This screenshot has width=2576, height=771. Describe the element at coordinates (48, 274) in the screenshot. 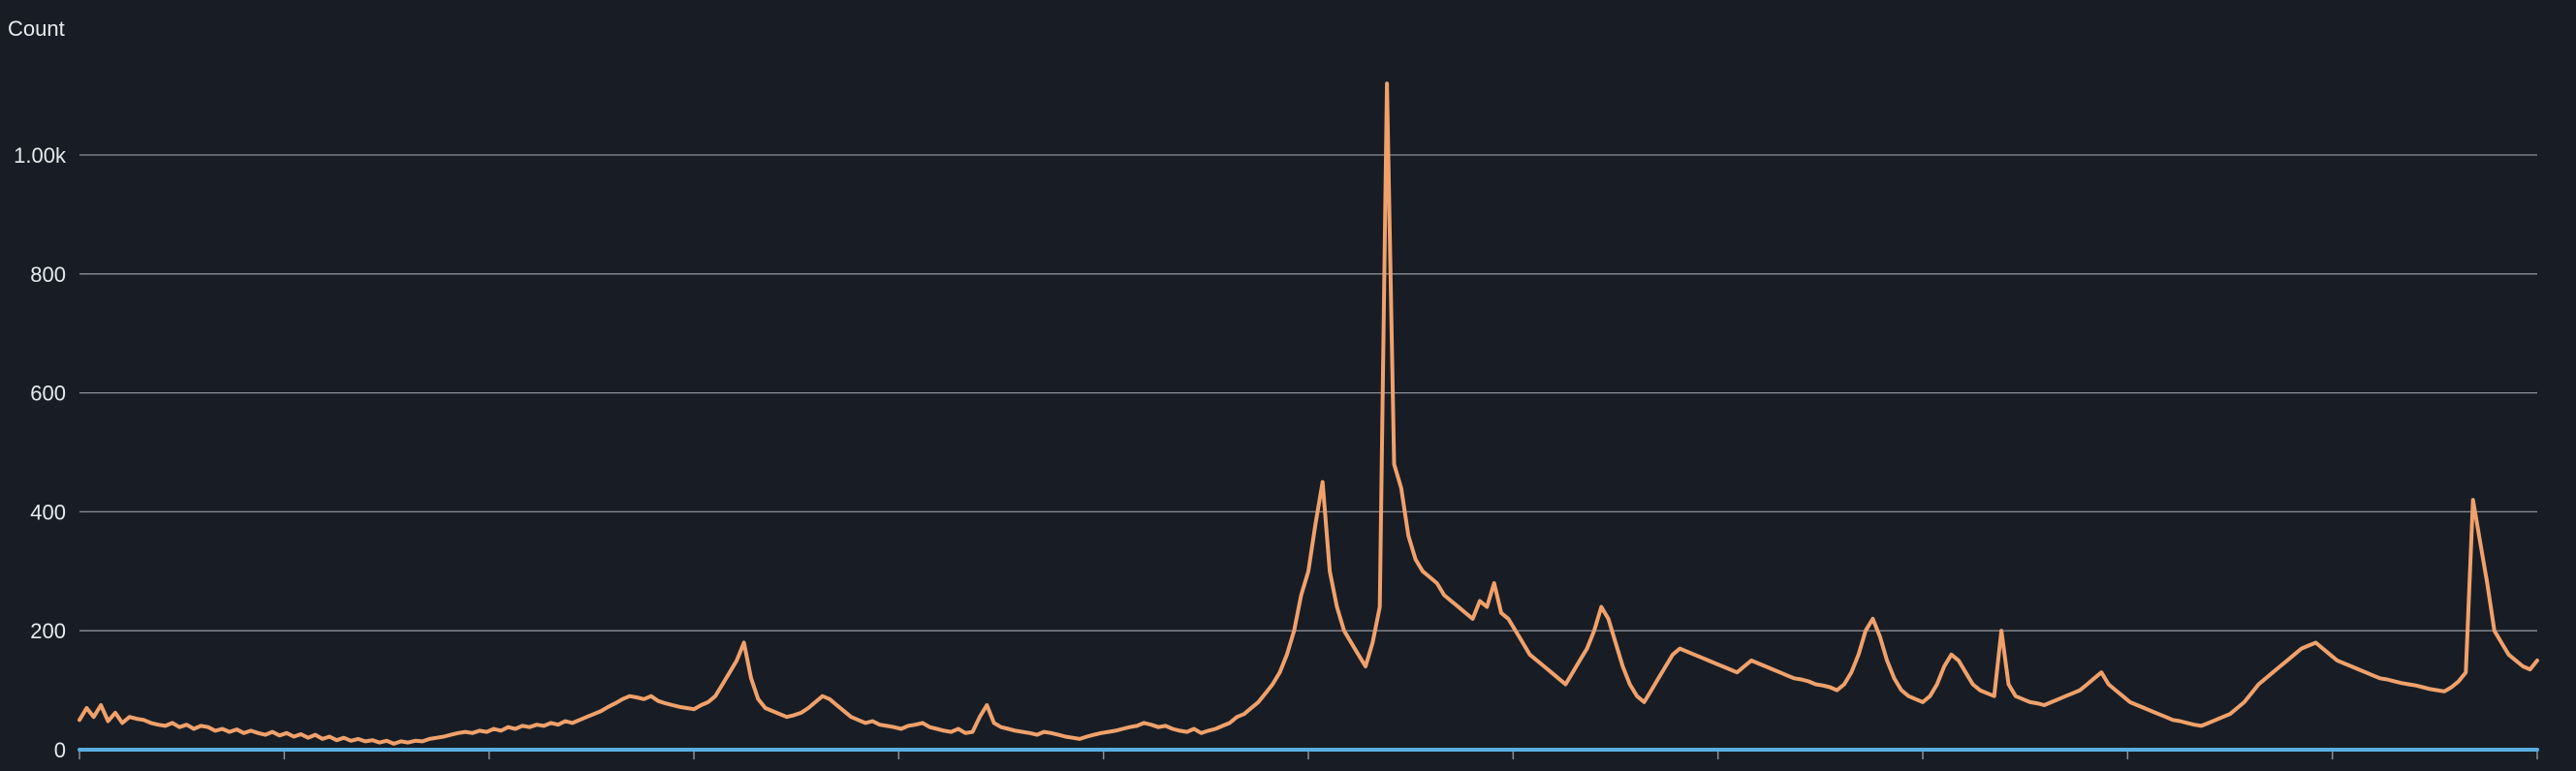

I see `y-tick-label-800: 800` at that location.